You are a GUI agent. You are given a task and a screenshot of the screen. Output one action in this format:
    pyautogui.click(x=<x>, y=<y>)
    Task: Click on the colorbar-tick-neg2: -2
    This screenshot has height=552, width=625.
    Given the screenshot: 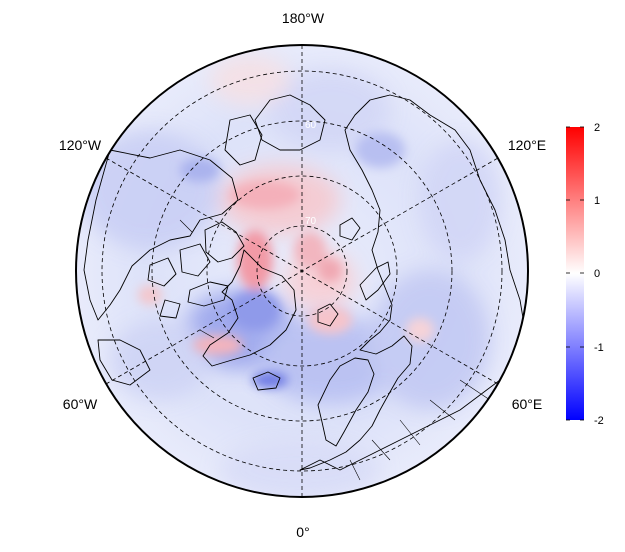 What is the action you would take?
    pyautogui.click(x=599, y=421)
    